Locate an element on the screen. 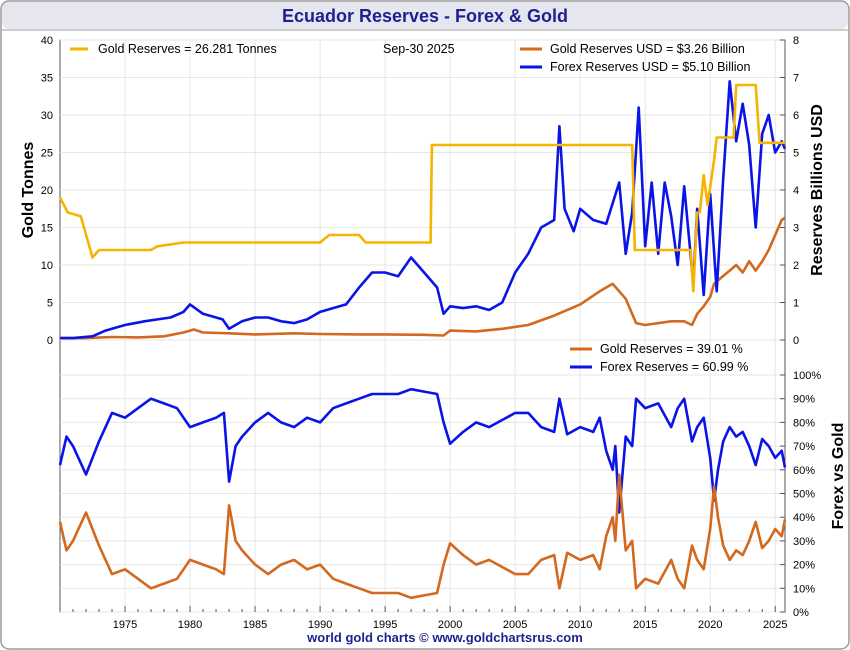  left-tick-label: 35 is located at coordinates (47, 79).